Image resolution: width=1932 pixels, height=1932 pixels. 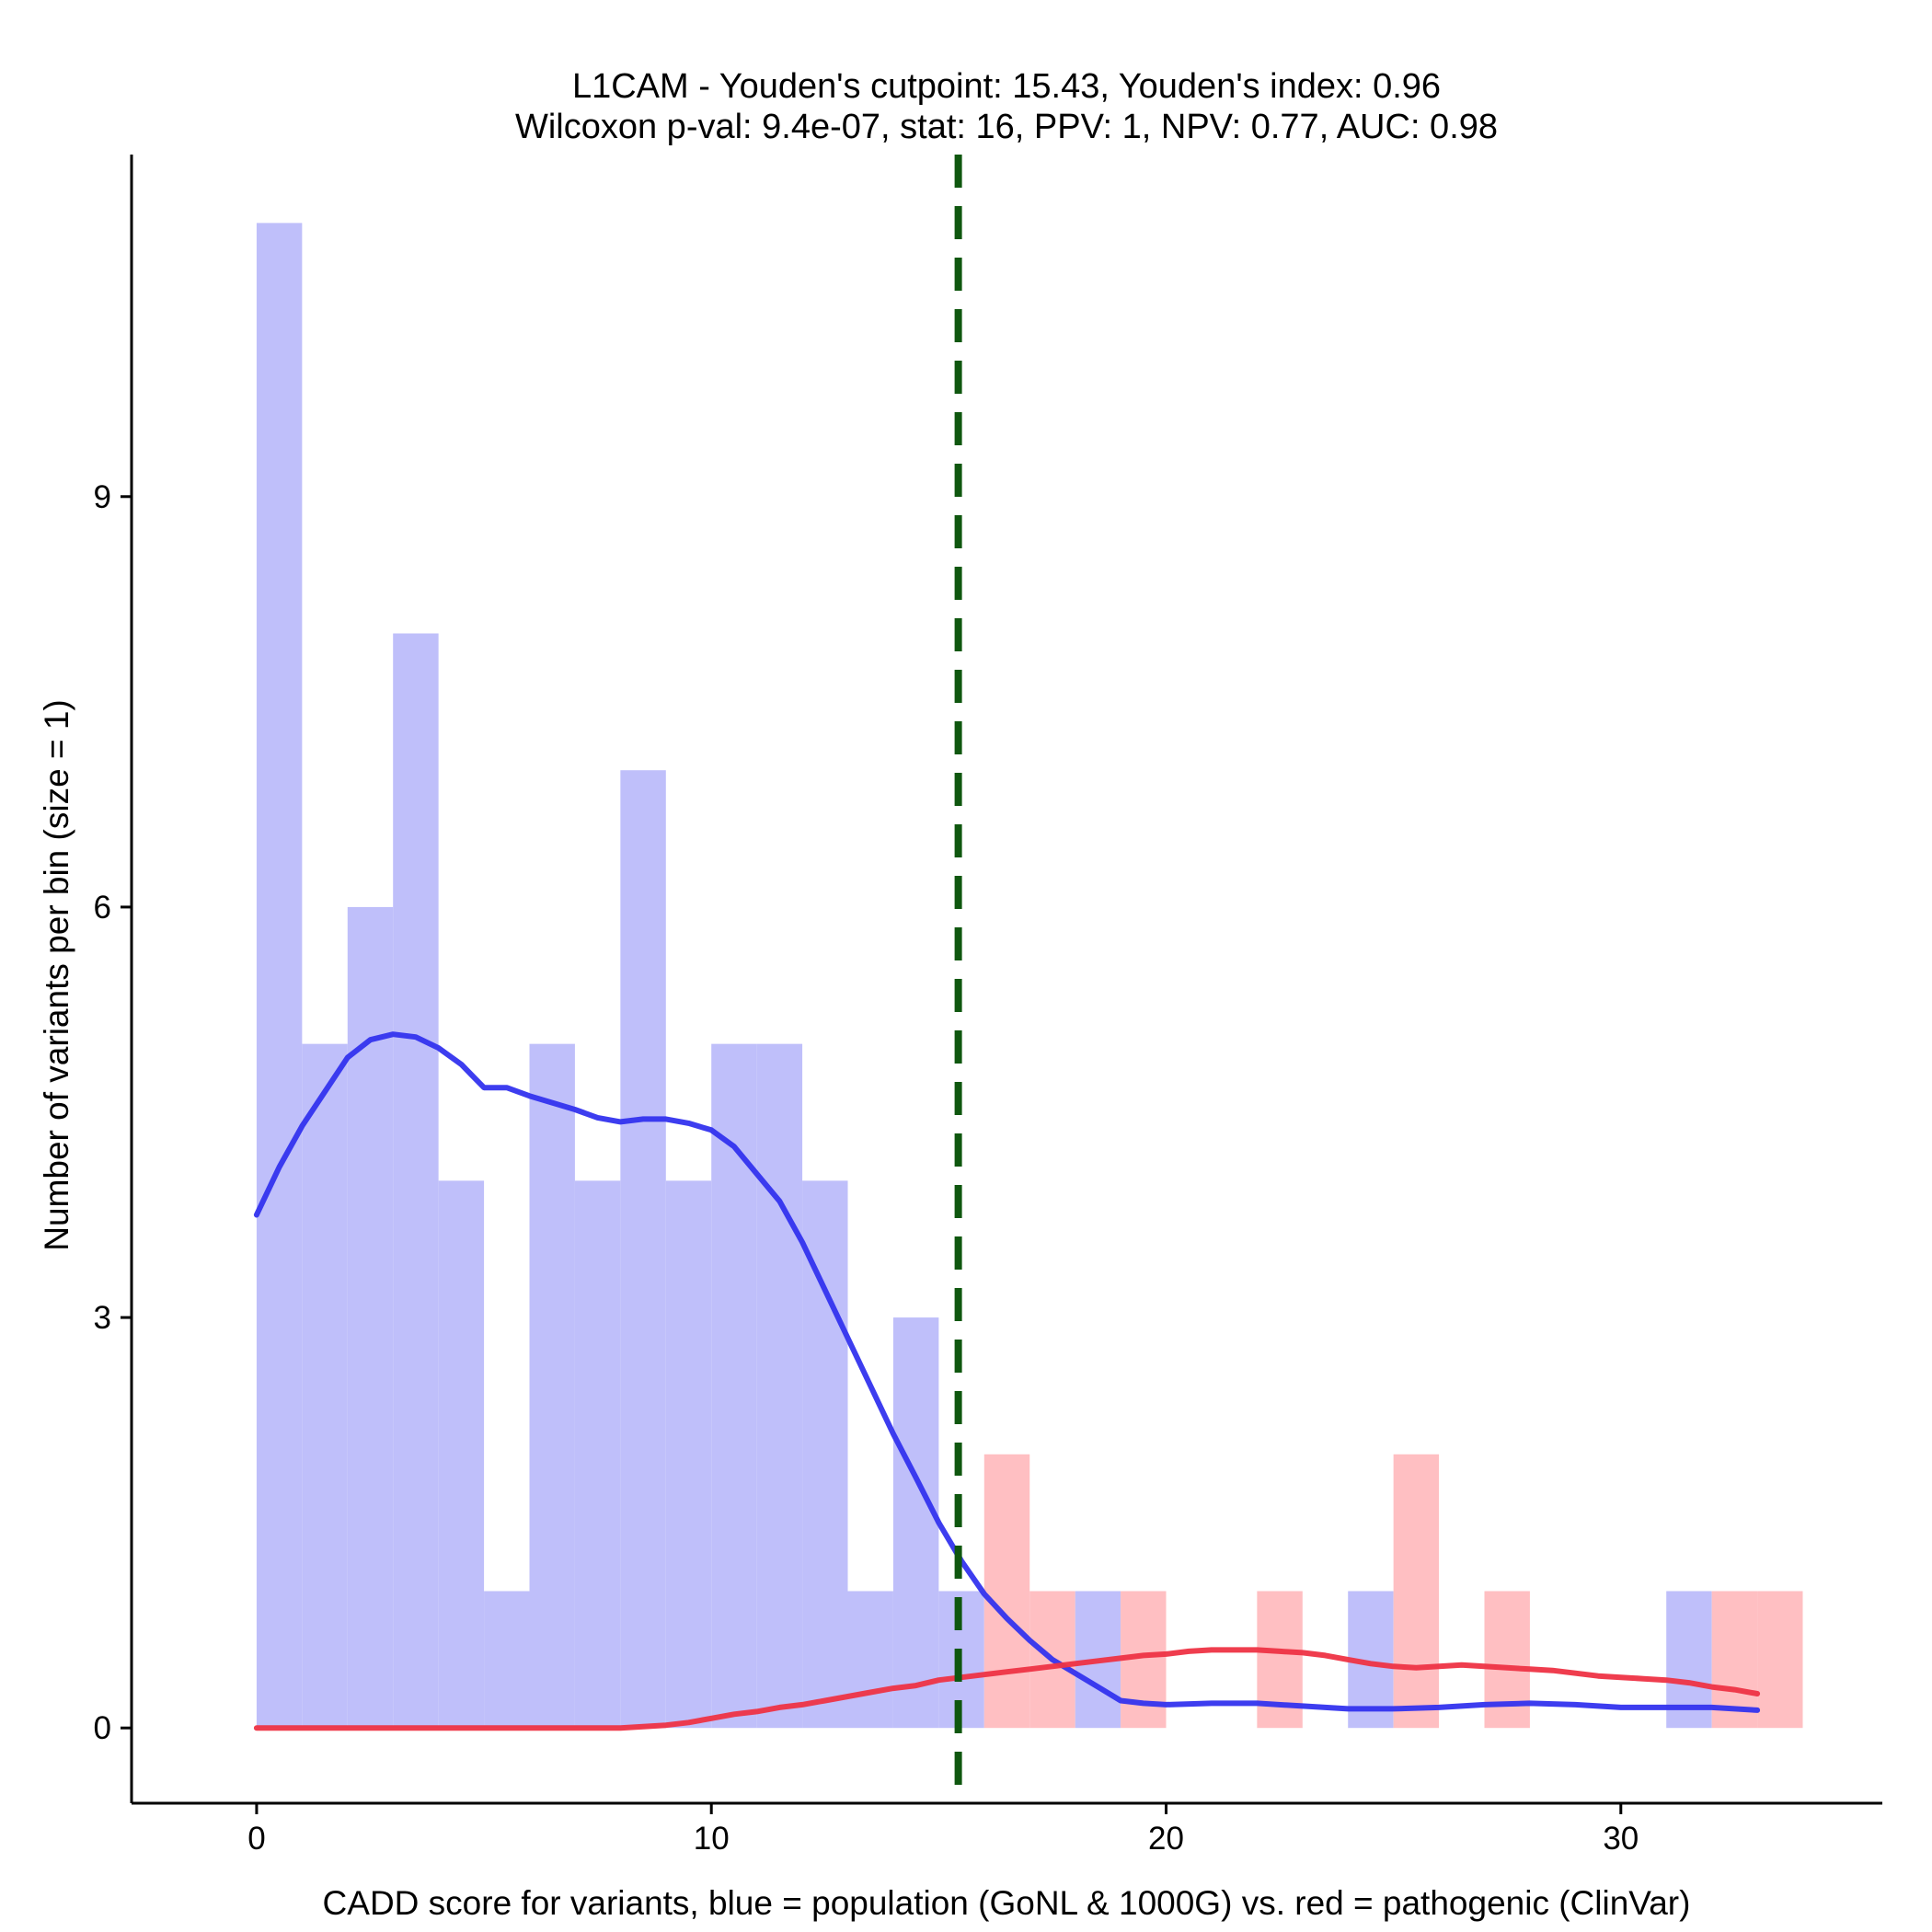 I want to click on x-tick-label-20: 20, so click(x=1166, y=1839).